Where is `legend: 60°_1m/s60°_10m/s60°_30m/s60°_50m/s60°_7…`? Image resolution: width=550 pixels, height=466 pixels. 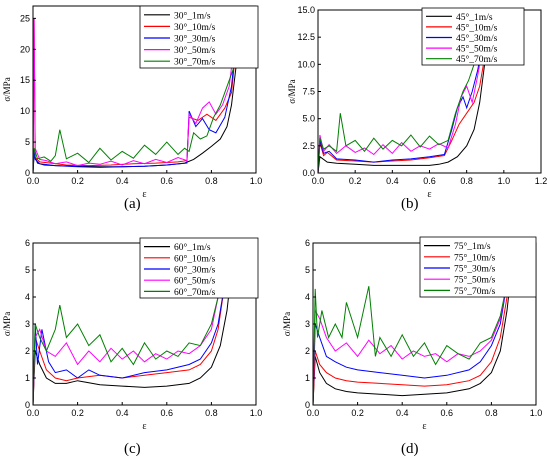
legend: 60°_1m/s60°_10m/s60°_30m/s60°_50m/s60°_7… is located at coordinates (199, 268).